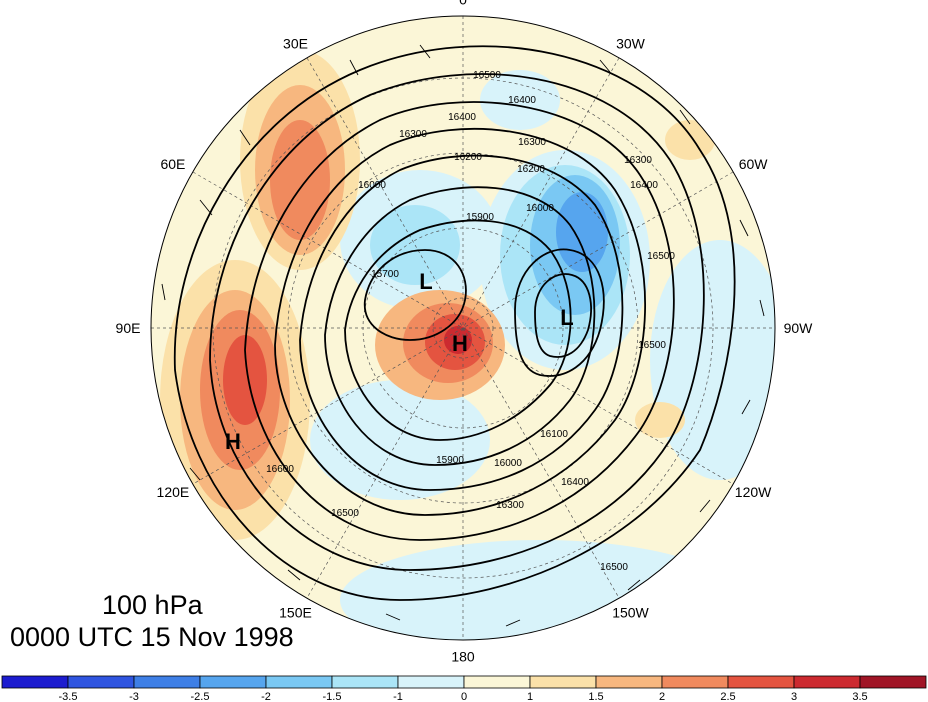  I want to click on lon-label-30w: 30W, so click(631, 44).